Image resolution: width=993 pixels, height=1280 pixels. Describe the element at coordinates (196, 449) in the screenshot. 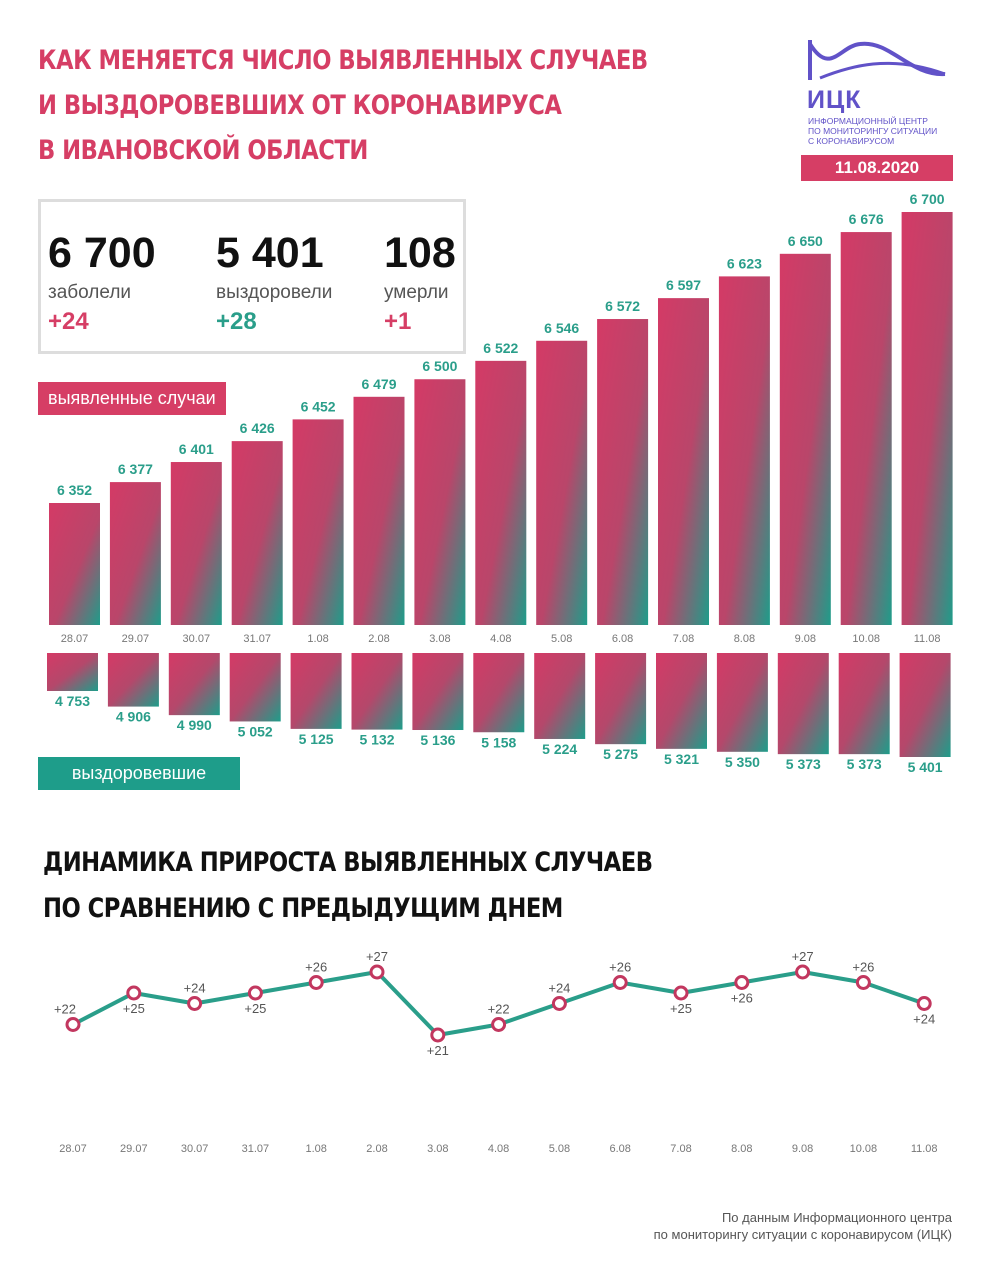

I see `cases-value-label: 6 401` at that location.